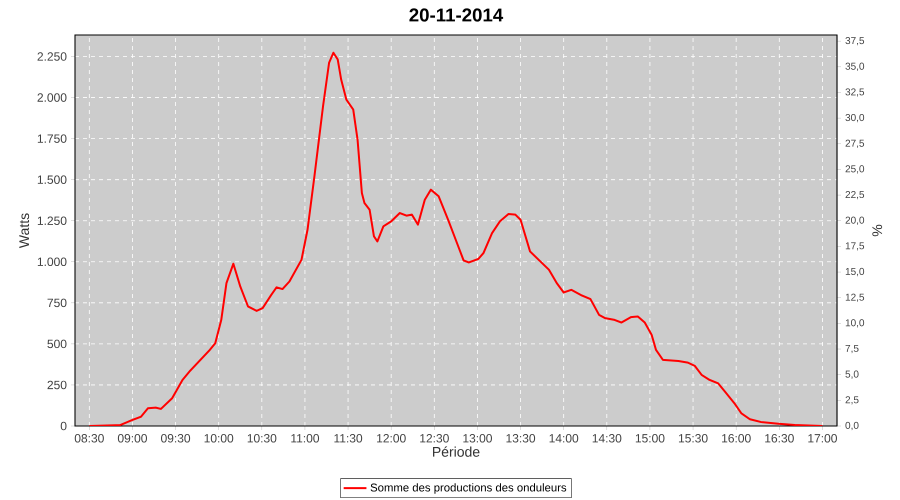 This screenshot has height=500, width=900. Describe the element at coordinates (854, 66) in the screenshot. I see `y2-tick-label: 35,0` at that location.